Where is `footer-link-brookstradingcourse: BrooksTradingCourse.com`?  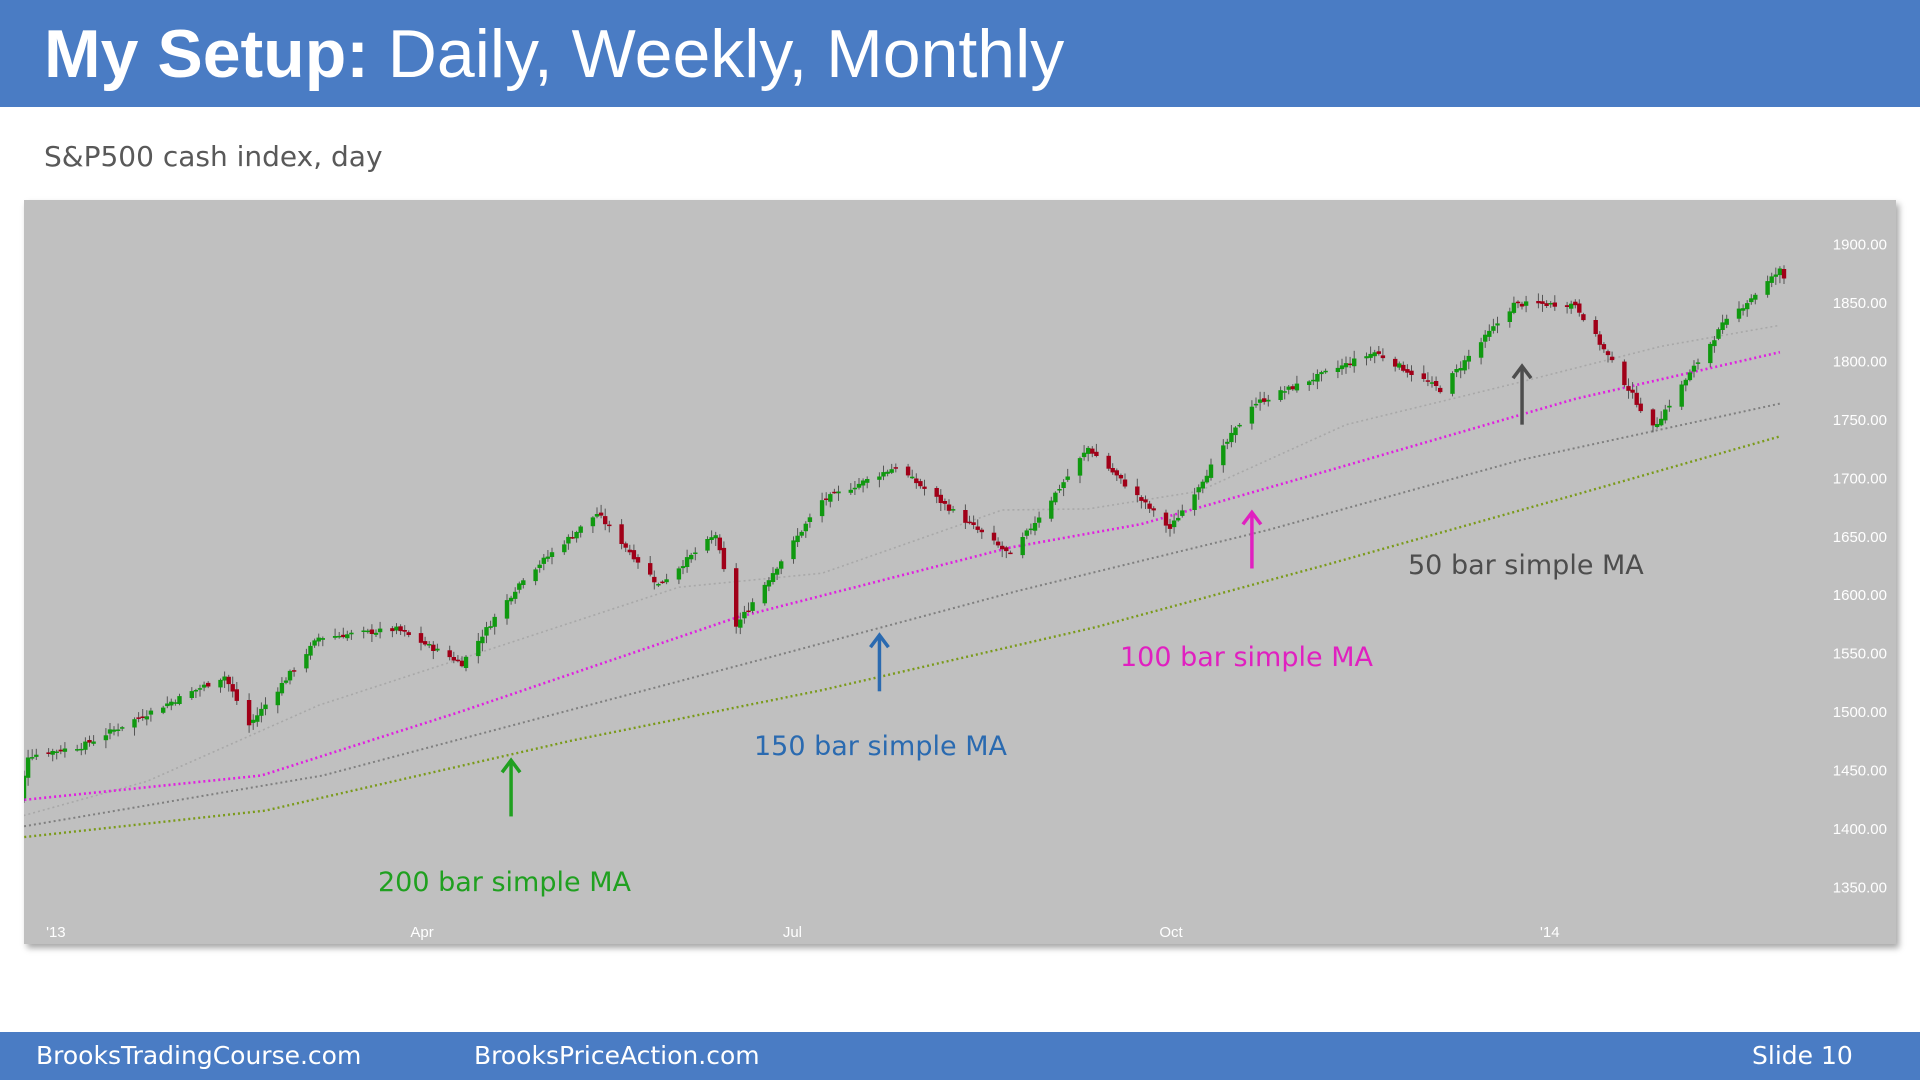
footer-link-brookstradingcourse: BrooksTradingCourse.com is located at coordinates (199, 1055).